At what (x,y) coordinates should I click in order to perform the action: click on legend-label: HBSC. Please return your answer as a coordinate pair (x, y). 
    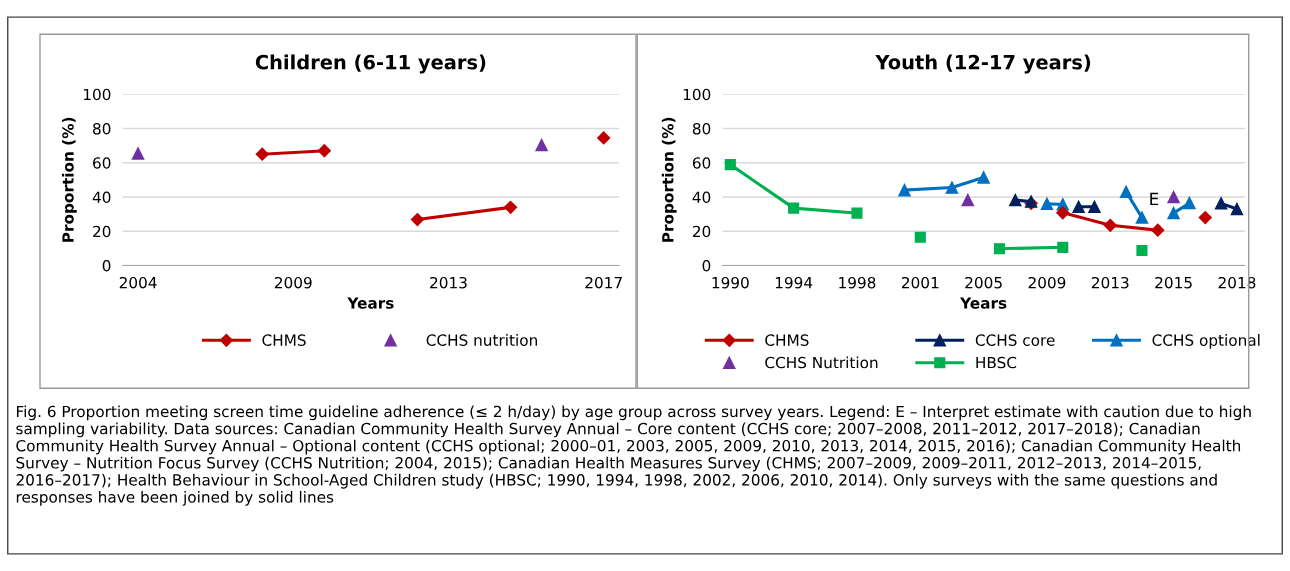
    Looking at the image, I should click on (996, 362).